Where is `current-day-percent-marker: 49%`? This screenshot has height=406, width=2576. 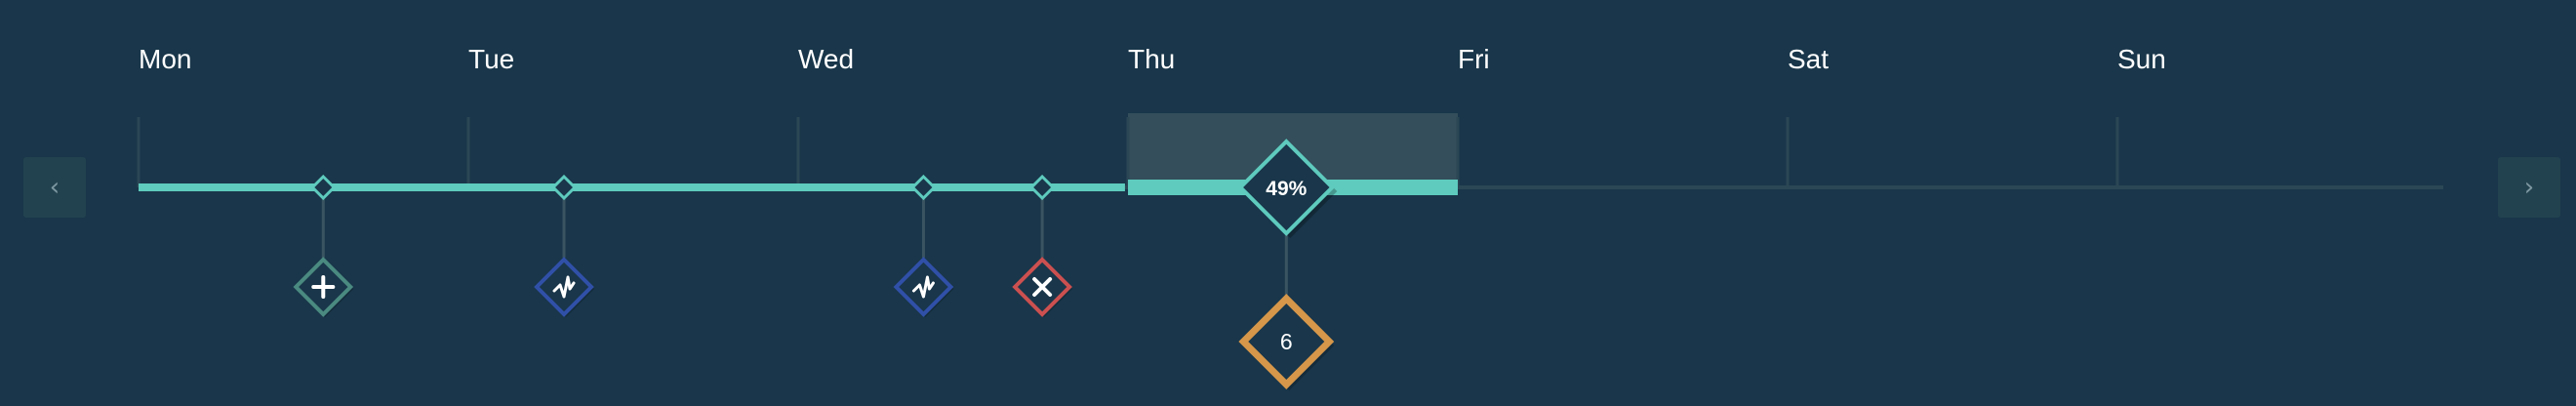
current-day-percent-marker: 49% is located at coordinates (1287, 189).